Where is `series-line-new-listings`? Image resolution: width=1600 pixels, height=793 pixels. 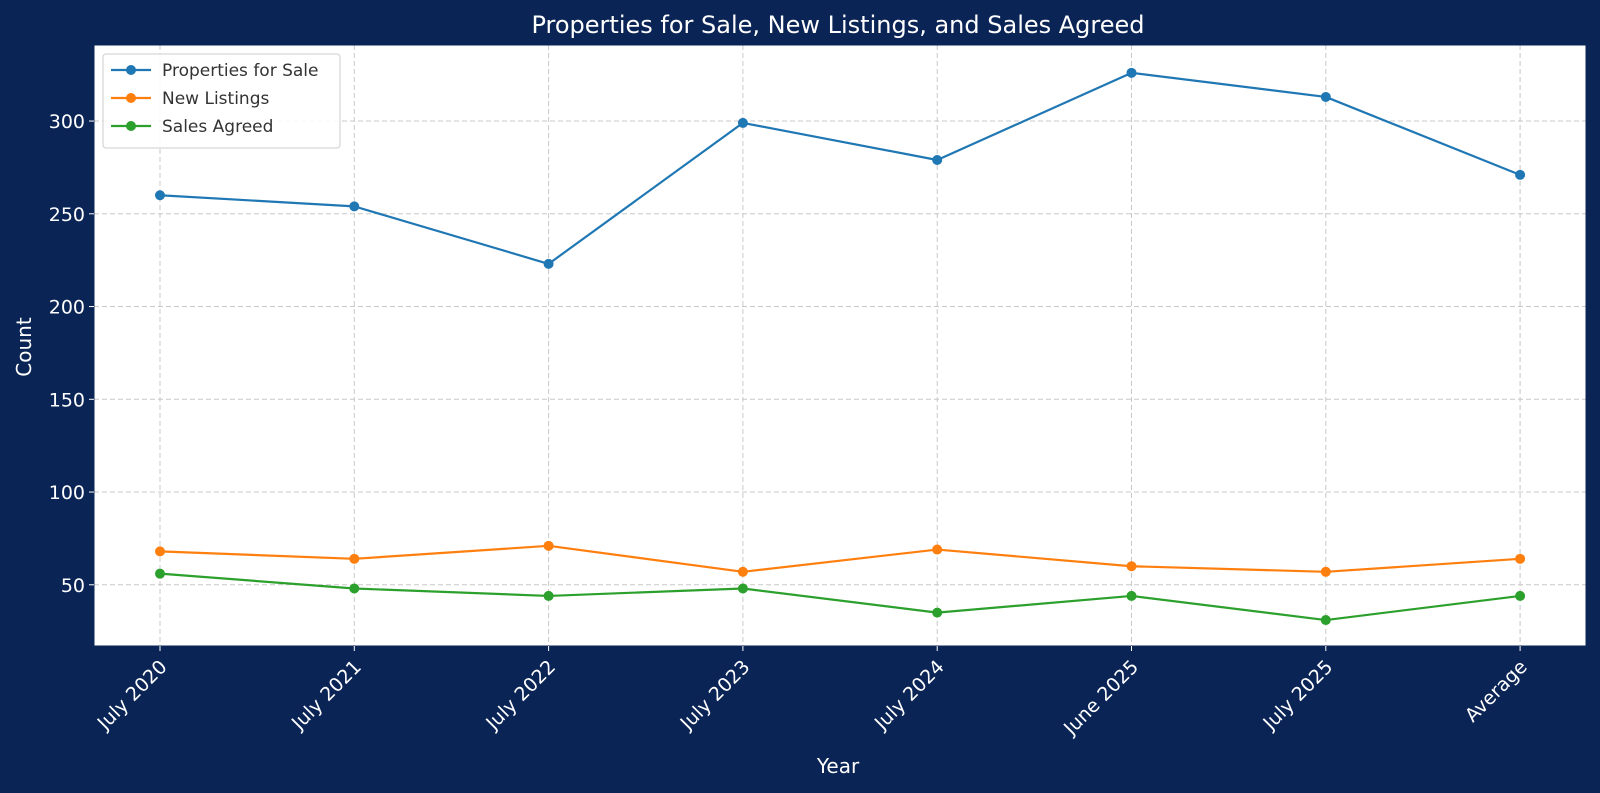
series-line-new-listings is located at coordinates (840, 558).